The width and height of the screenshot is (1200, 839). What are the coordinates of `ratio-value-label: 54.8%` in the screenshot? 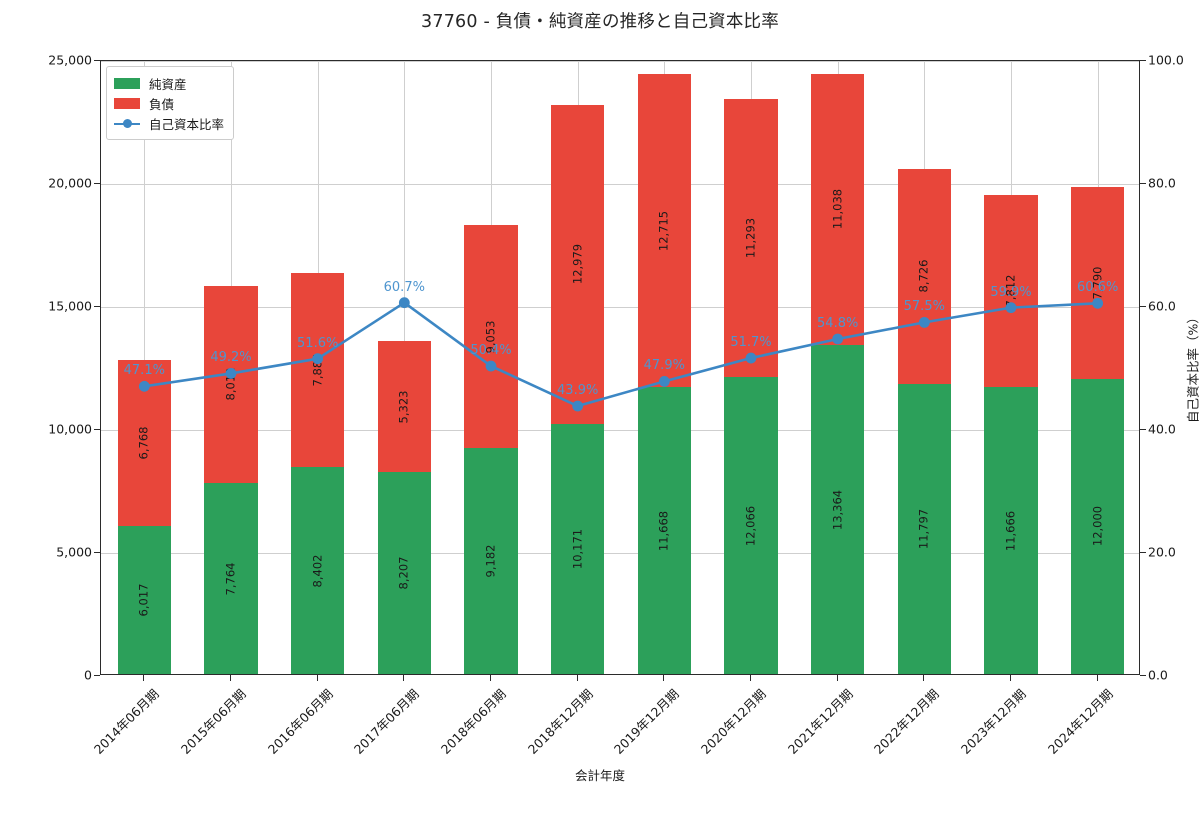 It's located at (837, 323).